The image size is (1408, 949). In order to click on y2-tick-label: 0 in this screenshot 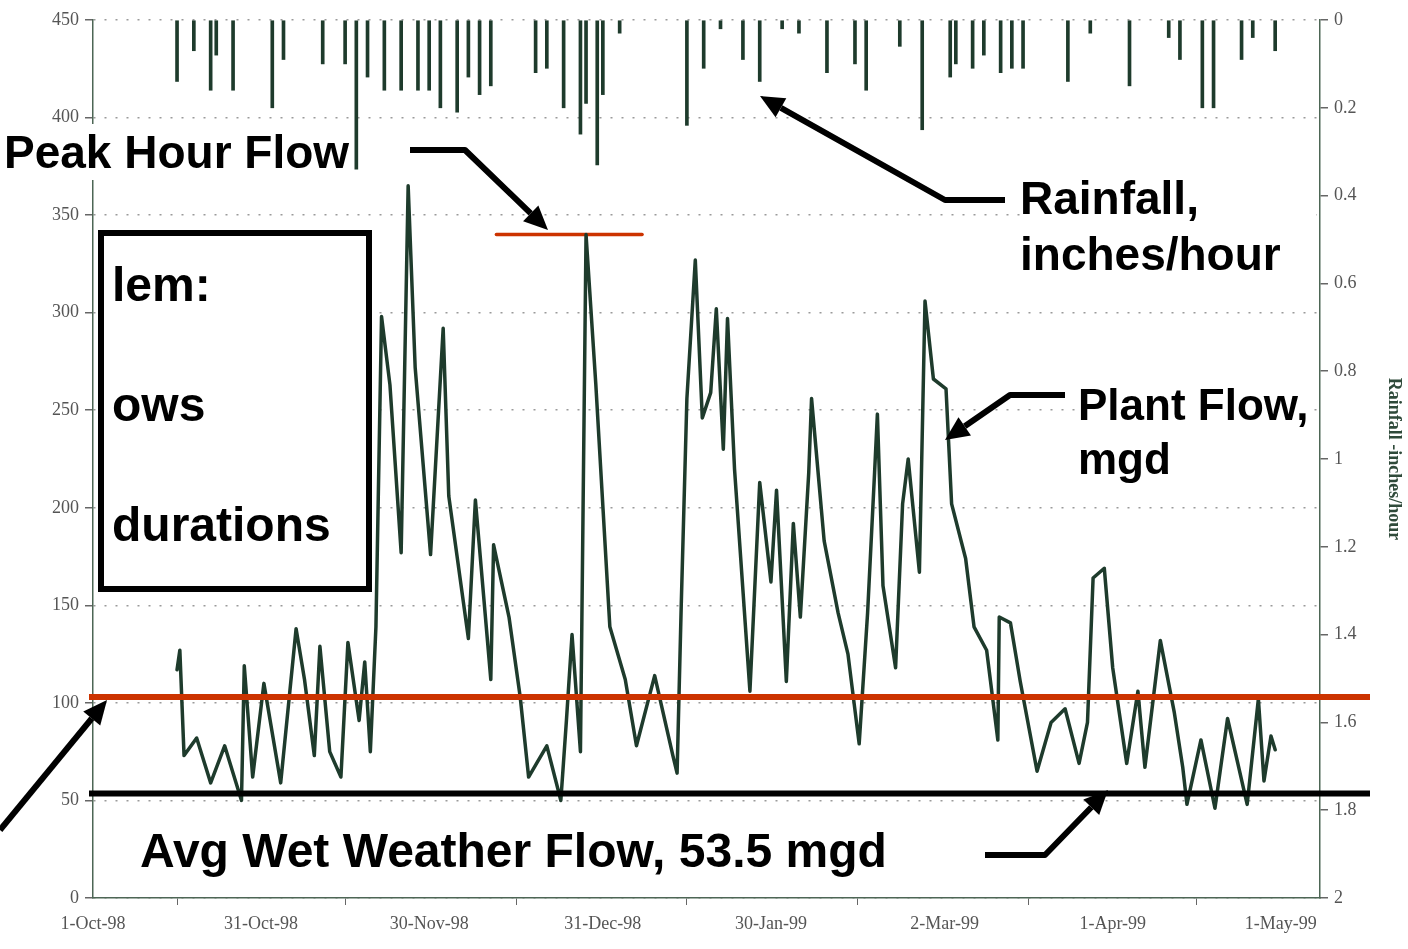, I will do `click(1338, 18)`.